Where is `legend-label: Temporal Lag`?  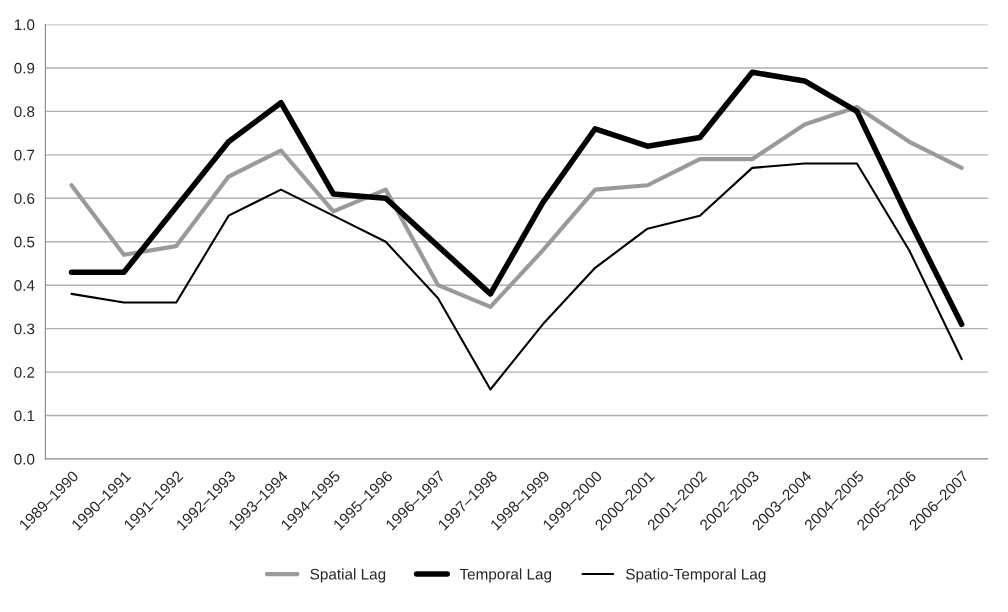
legend-label: Temporal Lag is located at coordinates (505, 575).